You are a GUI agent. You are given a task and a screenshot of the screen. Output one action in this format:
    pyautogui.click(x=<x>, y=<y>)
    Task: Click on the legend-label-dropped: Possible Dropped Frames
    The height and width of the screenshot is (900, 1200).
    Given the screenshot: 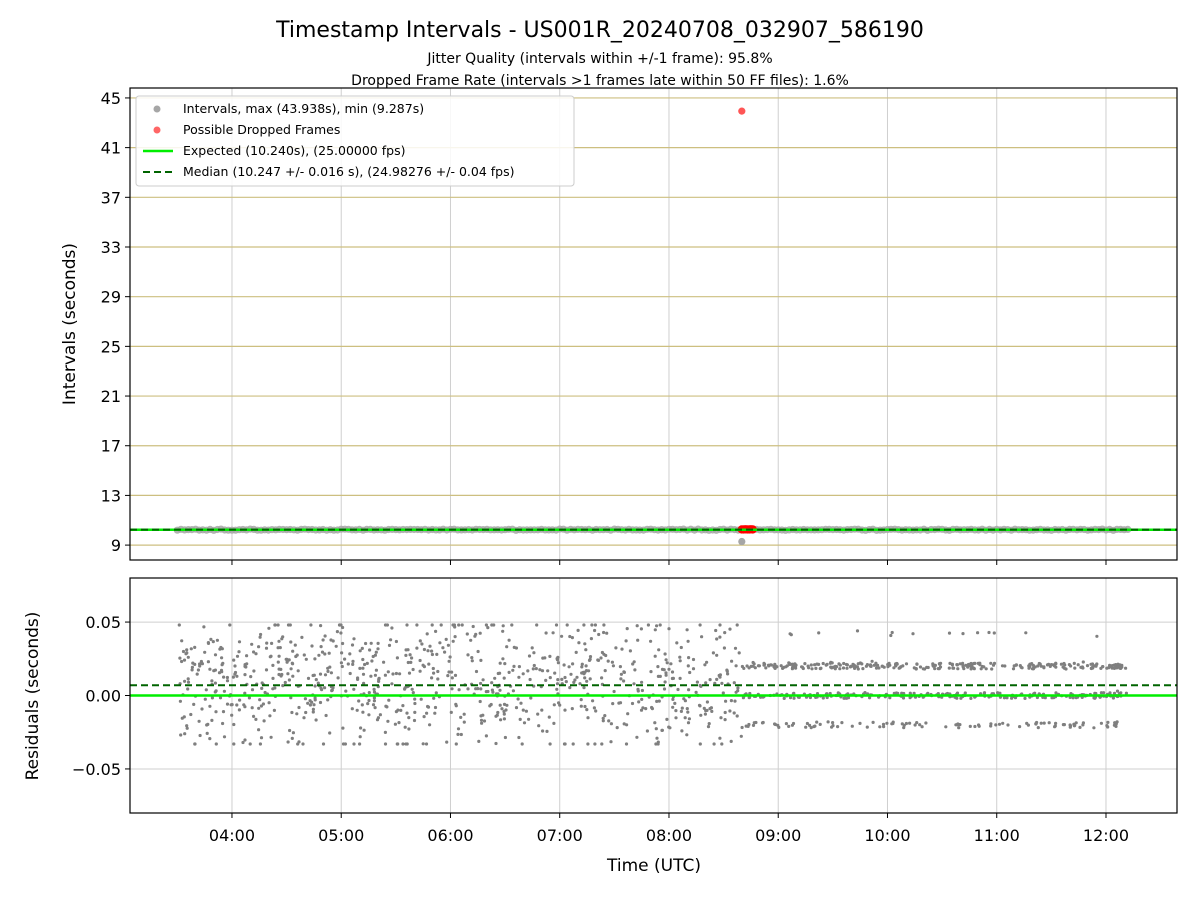 What is the action you would take?
    pyautogui.click(x=261, y=129)
    